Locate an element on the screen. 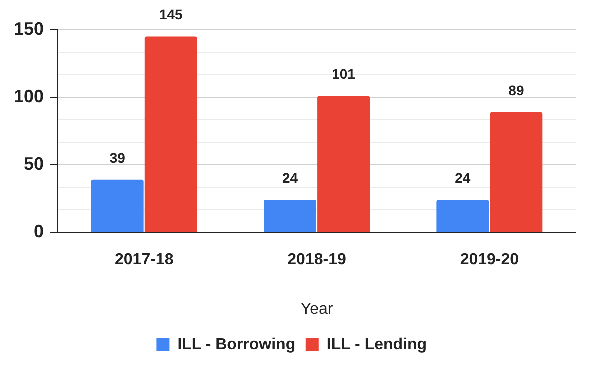  data-label: 145 is located at coordinates (171, 14).